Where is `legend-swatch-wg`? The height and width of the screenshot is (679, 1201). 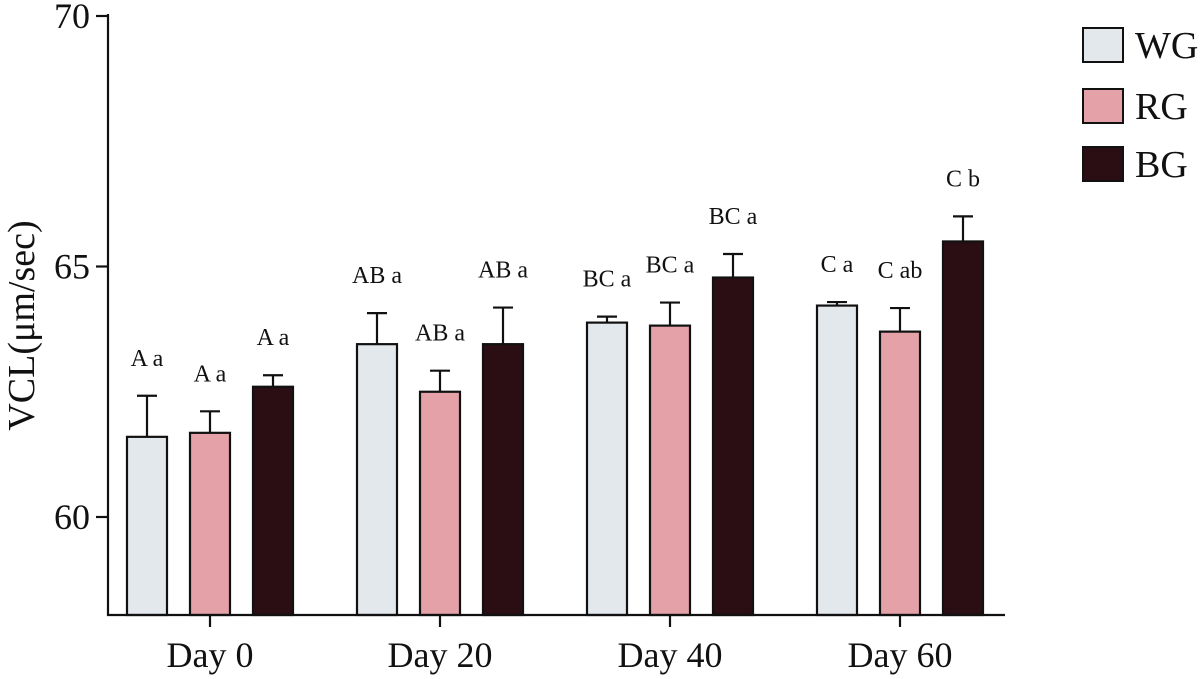 legend-swatch-wg is located at coordinates (1103, 45).